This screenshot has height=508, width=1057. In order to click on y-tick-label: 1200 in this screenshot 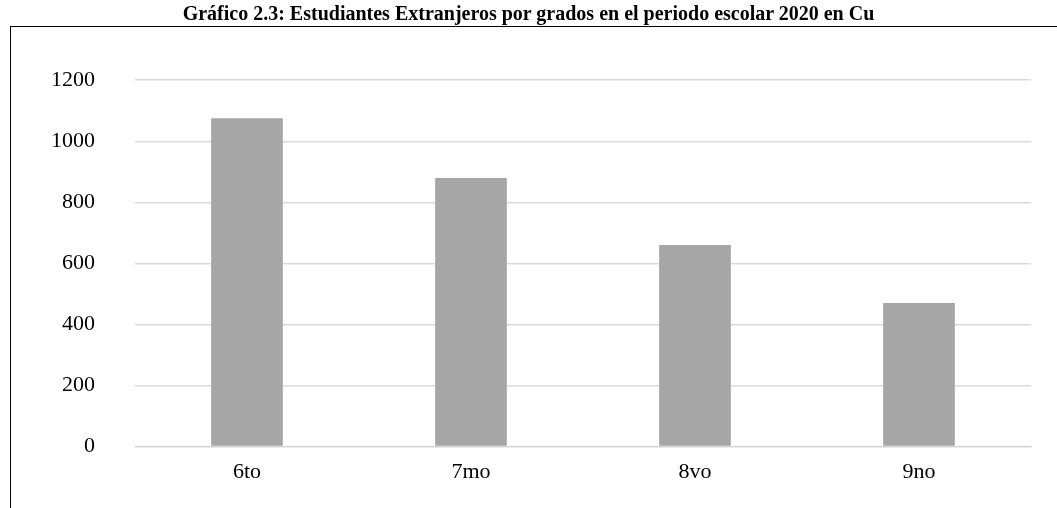, I will do `click(73, 78)`.